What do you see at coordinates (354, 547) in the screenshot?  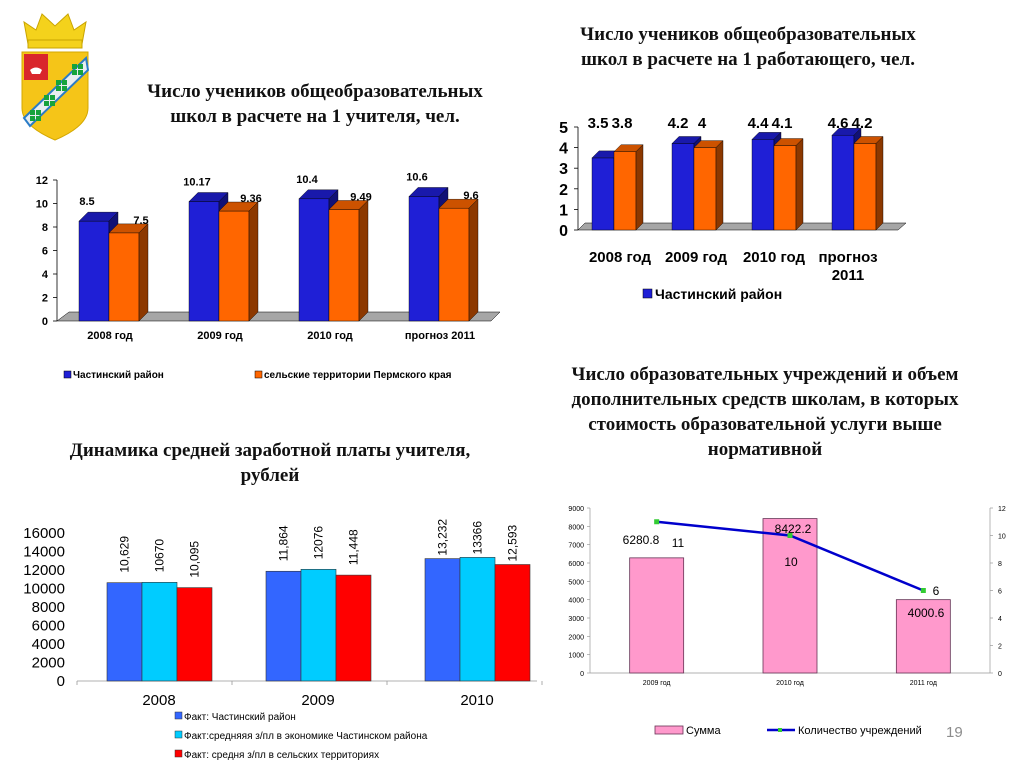 I see `chart3-data-label: 11,448` at bounding box center [354, 547].